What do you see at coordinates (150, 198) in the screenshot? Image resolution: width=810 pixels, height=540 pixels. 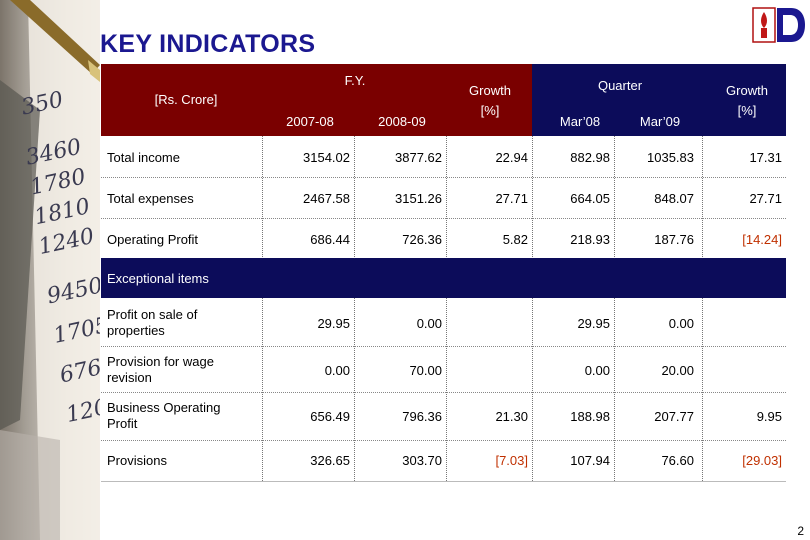 I see `row-label-total-expenses: Total expenses` at bounding box center [150, 198].